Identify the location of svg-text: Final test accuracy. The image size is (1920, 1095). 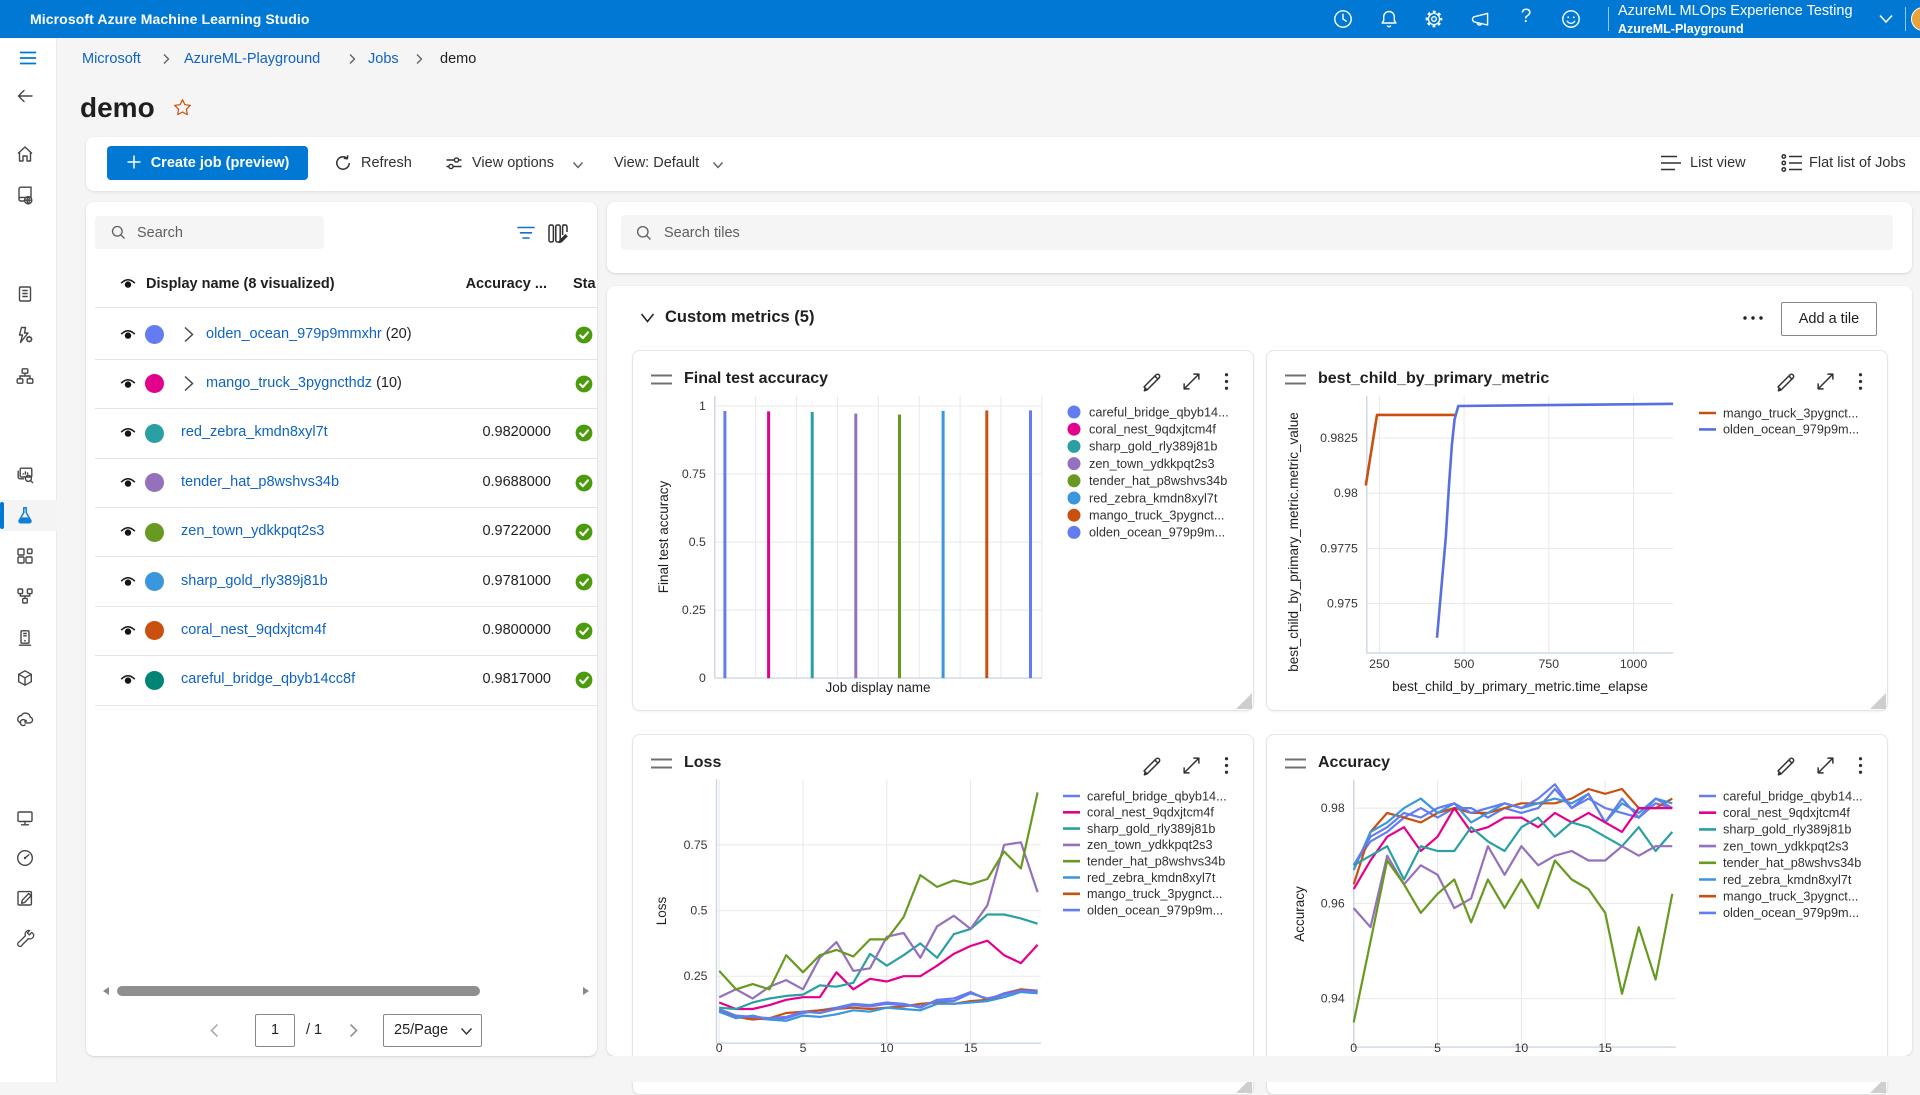
(663, 536).